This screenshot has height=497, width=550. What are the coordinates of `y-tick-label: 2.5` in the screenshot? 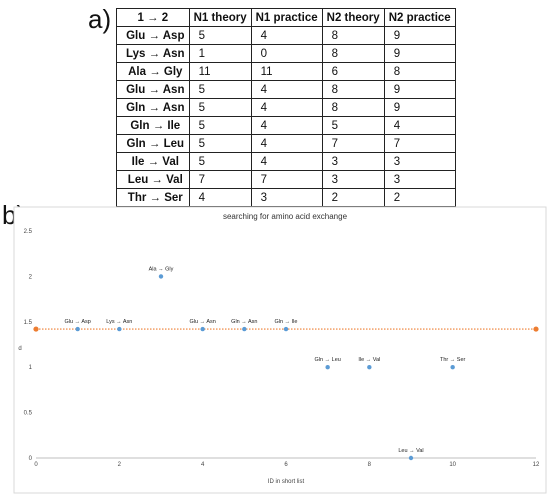 It's located at (28, 232).